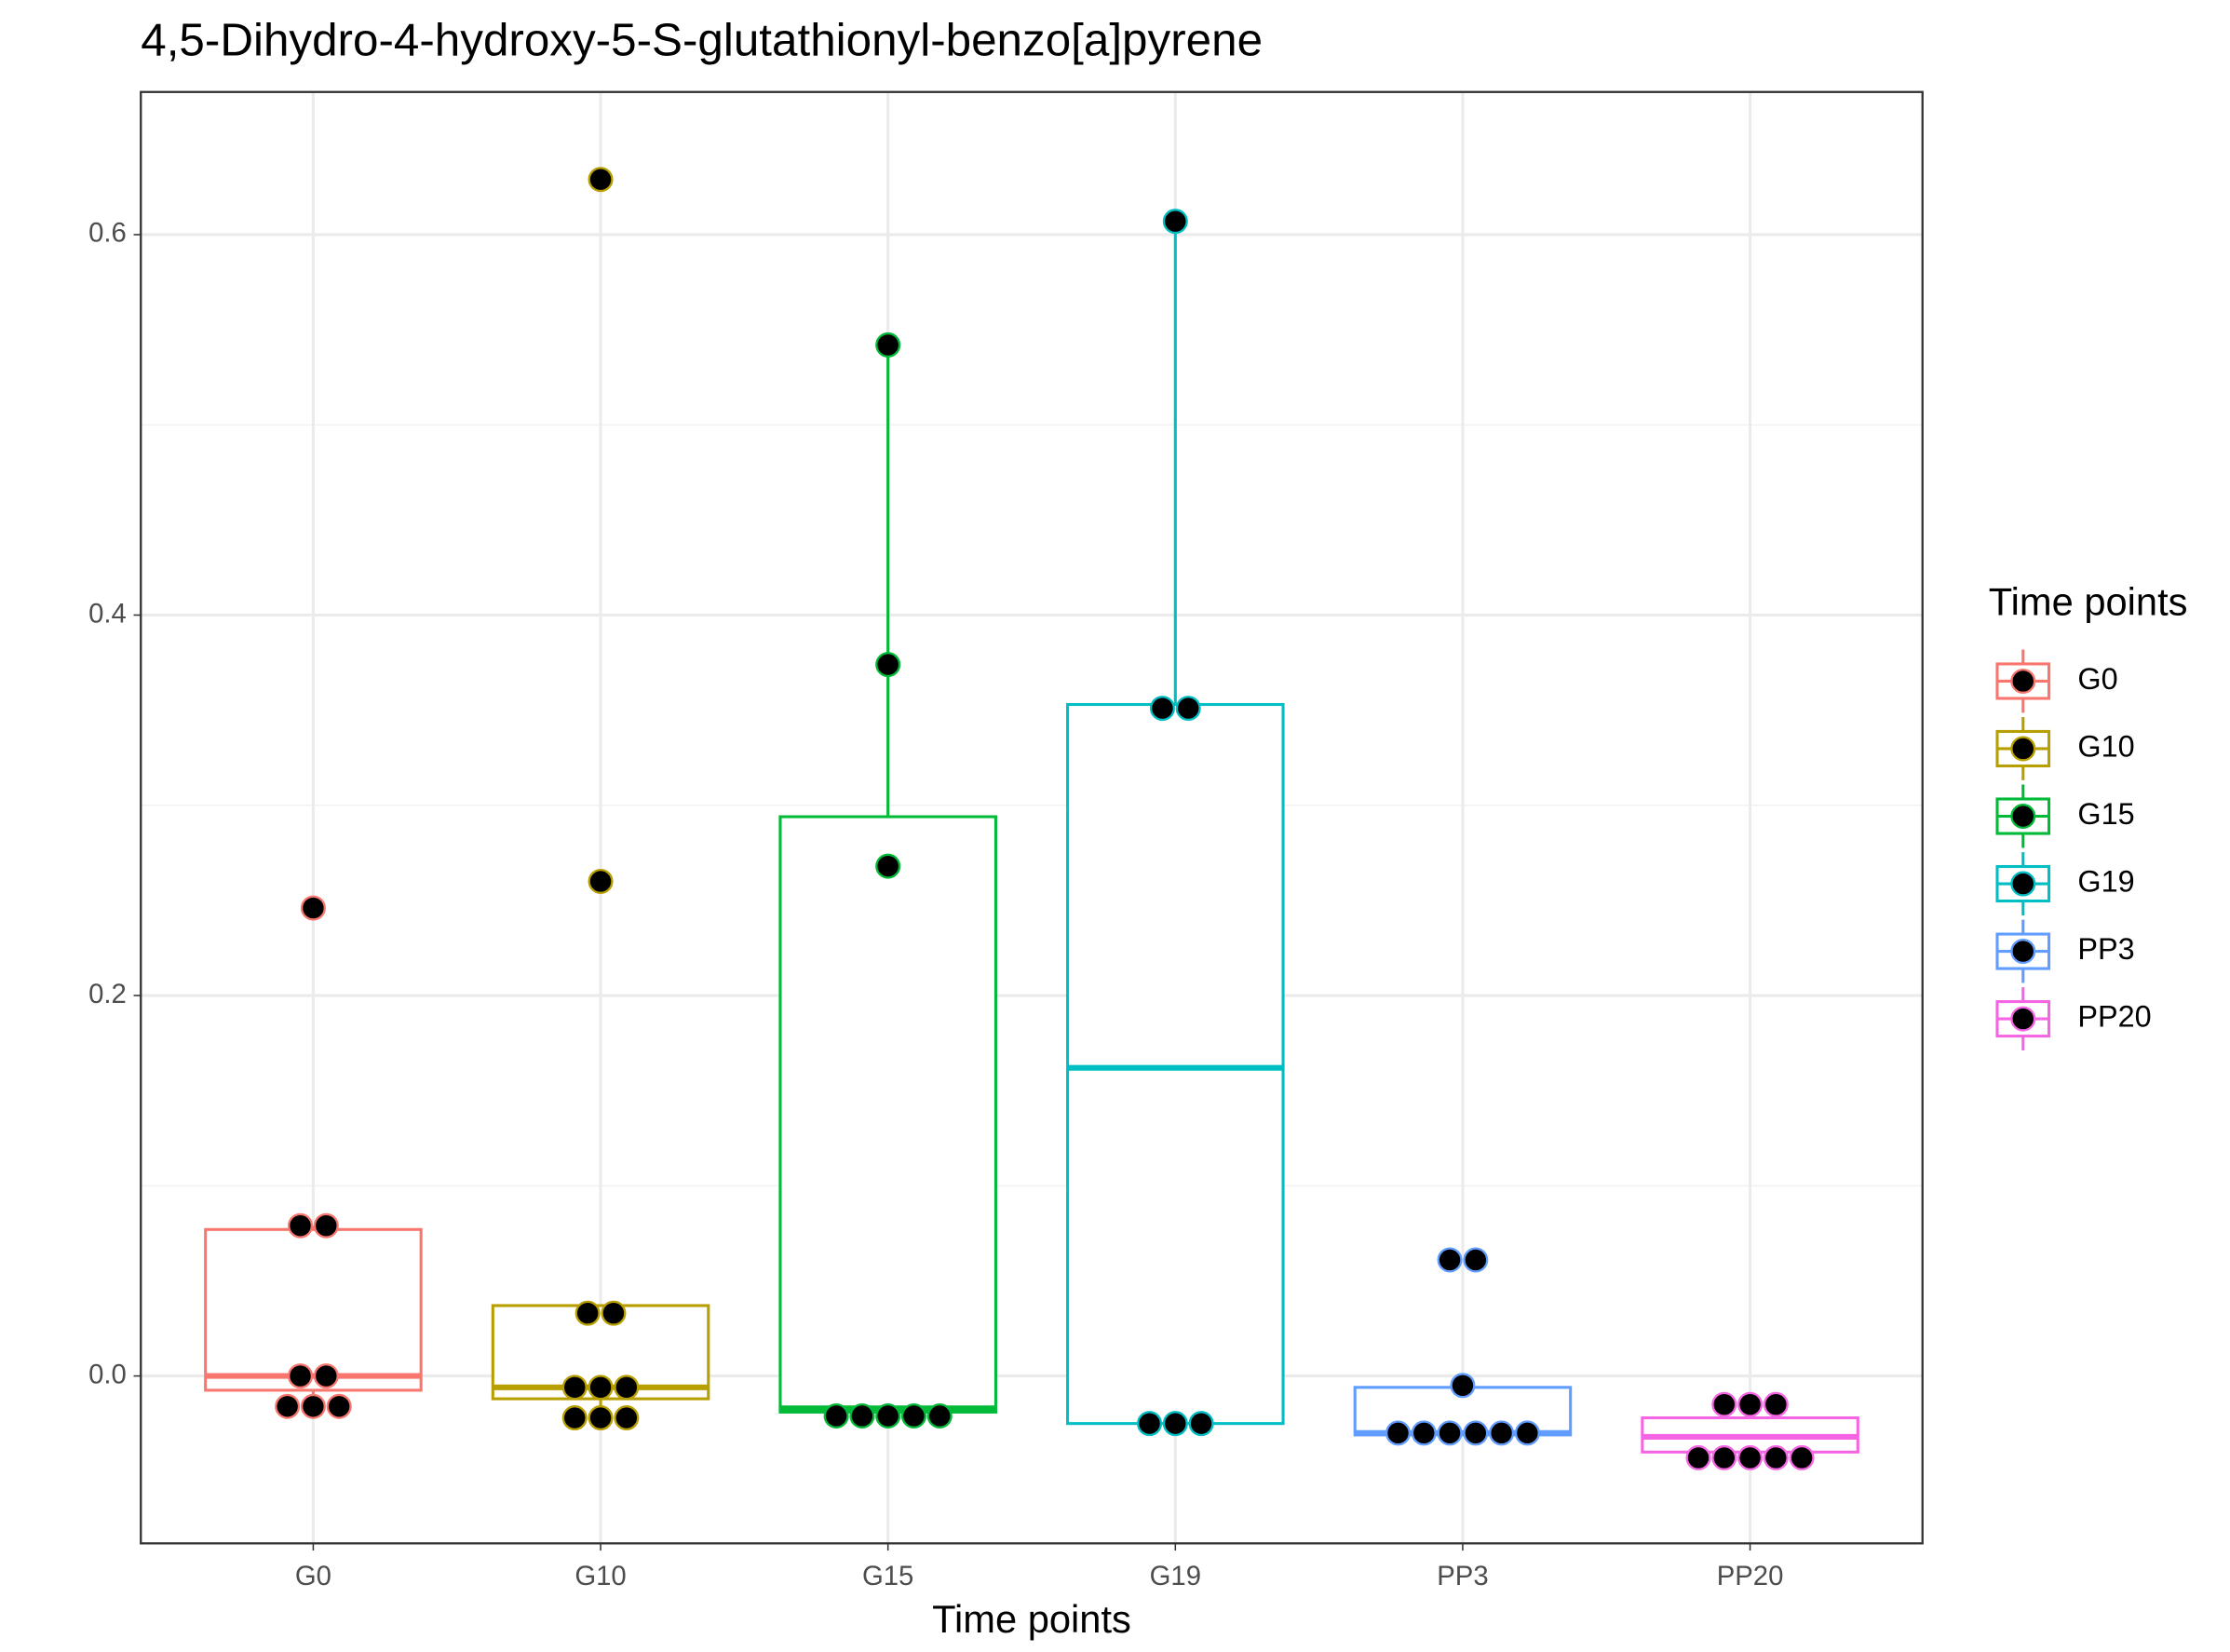  Describe the element at coordinates (2105, 882) in the screenshot. I see `legend-label: G19` at that location.